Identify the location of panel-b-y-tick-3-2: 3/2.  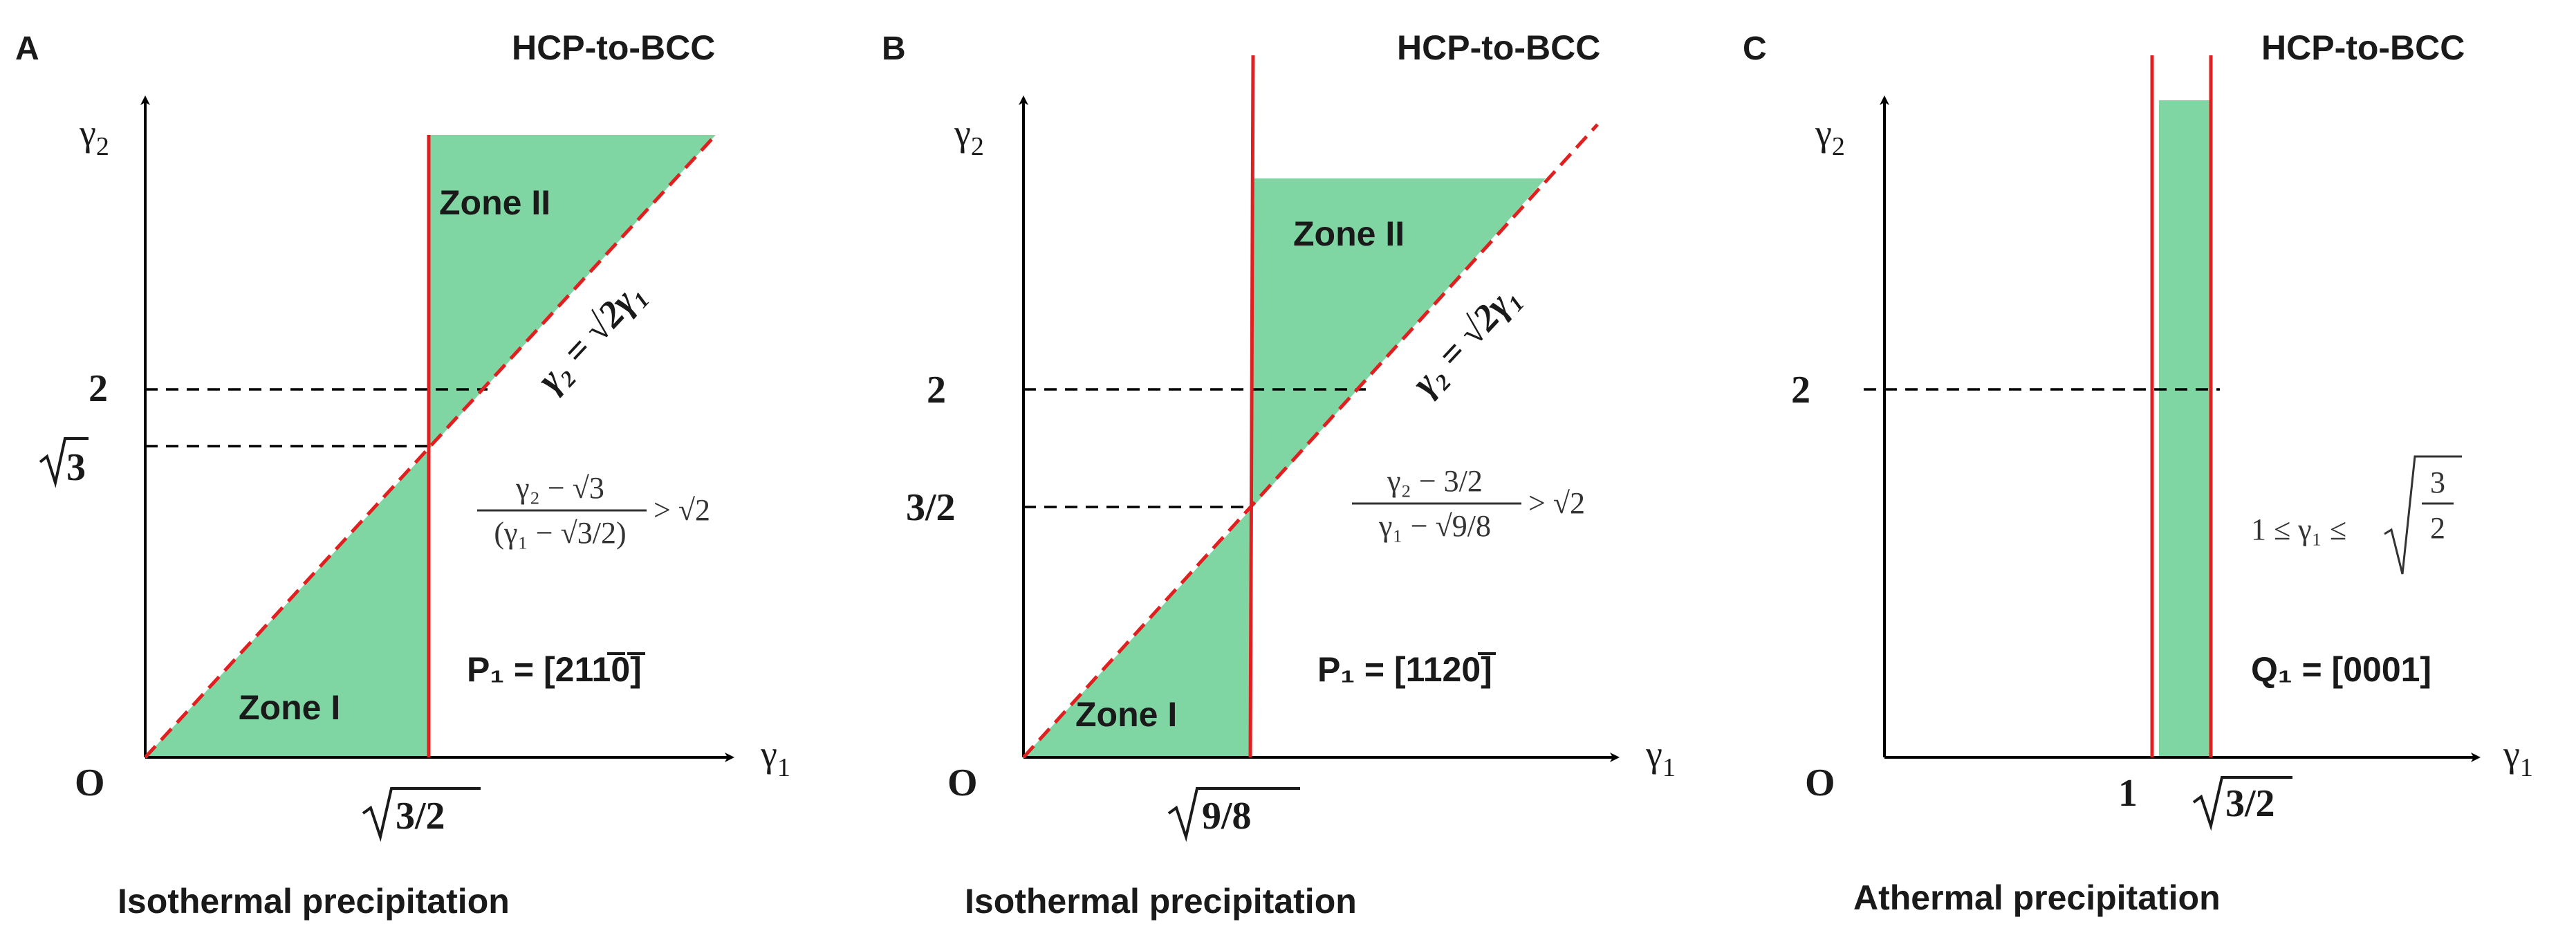
(931, 507).